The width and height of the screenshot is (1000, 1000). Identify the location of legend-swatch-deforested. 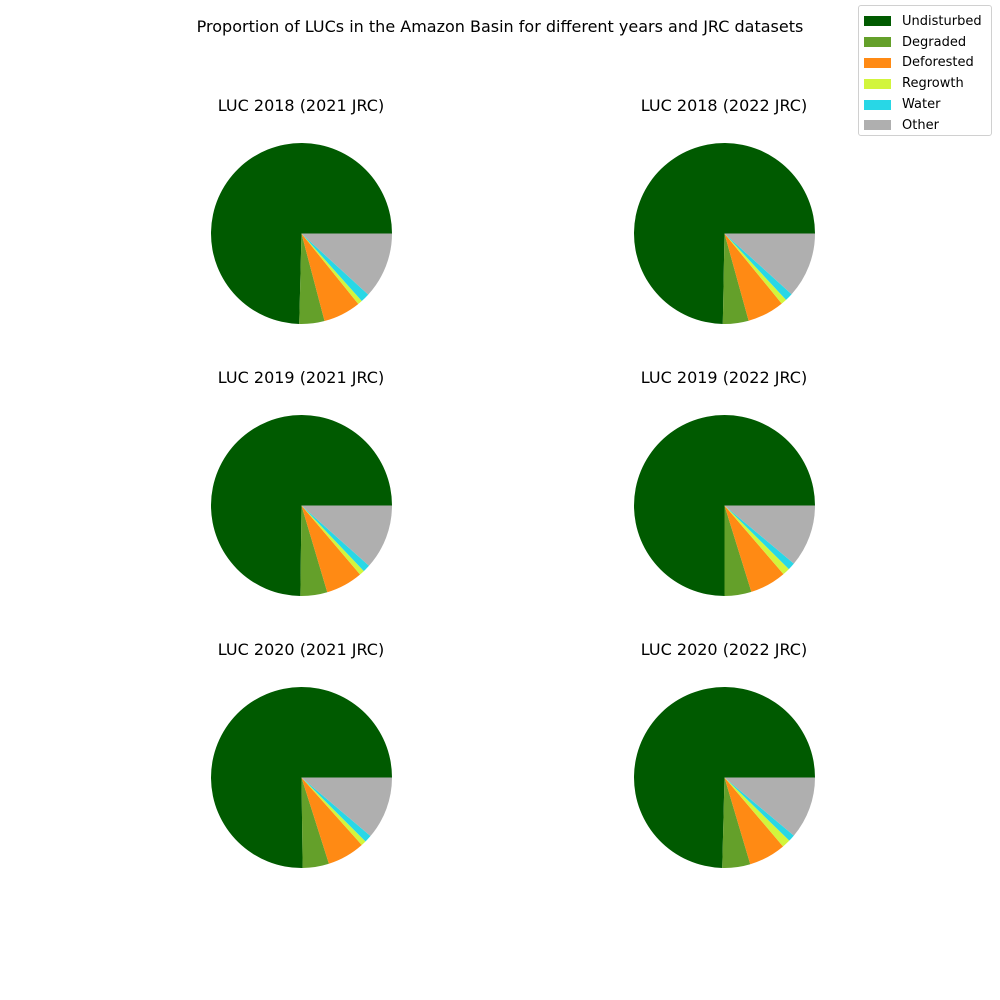
(877, 62).